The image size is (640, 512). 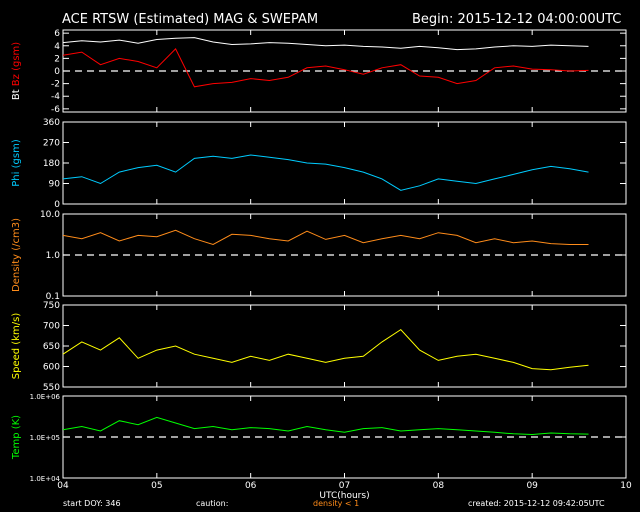 I want to click on y-tick-label: 10.0, so click(x=50, y=215).